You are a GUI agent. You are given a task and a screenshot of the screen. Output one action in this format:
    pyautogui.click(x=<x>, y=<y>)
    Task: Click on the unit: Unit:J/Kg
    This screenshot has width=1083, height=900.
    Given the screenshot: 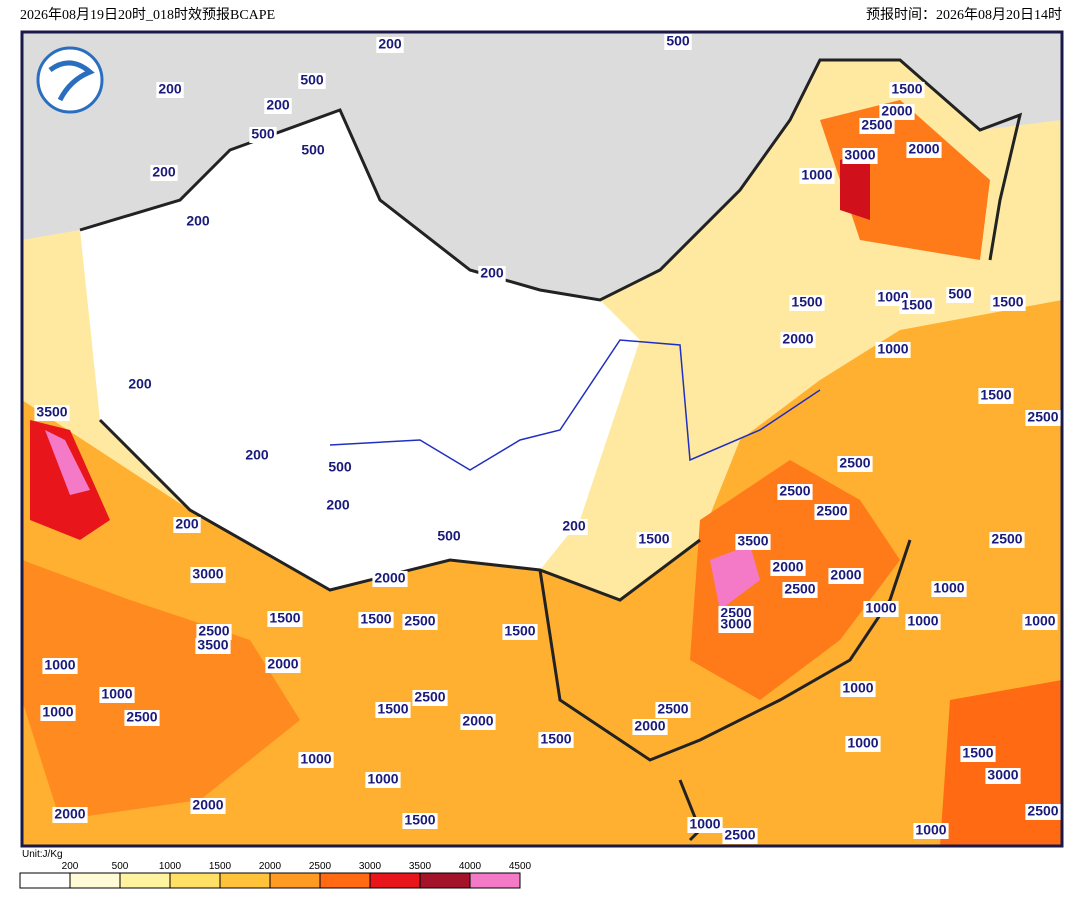 What is the action you would take?
    pyautogui.click(x=42, y=854)
    